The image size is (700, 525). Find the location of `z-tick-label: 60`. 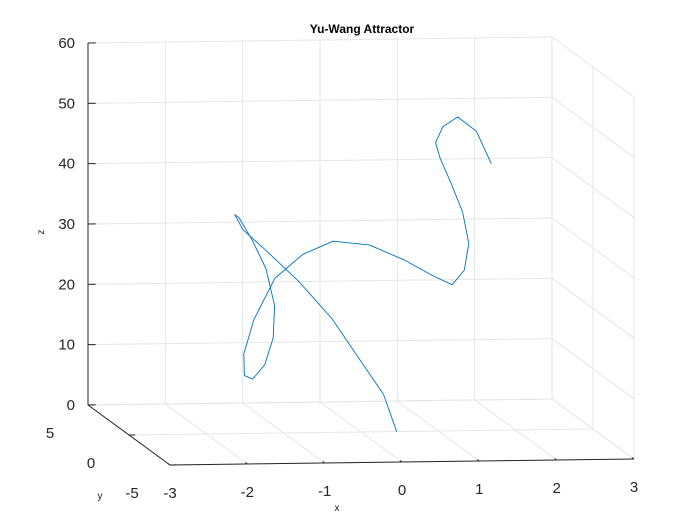

z-tick-label: 60 is located at coordinates (66, 43).